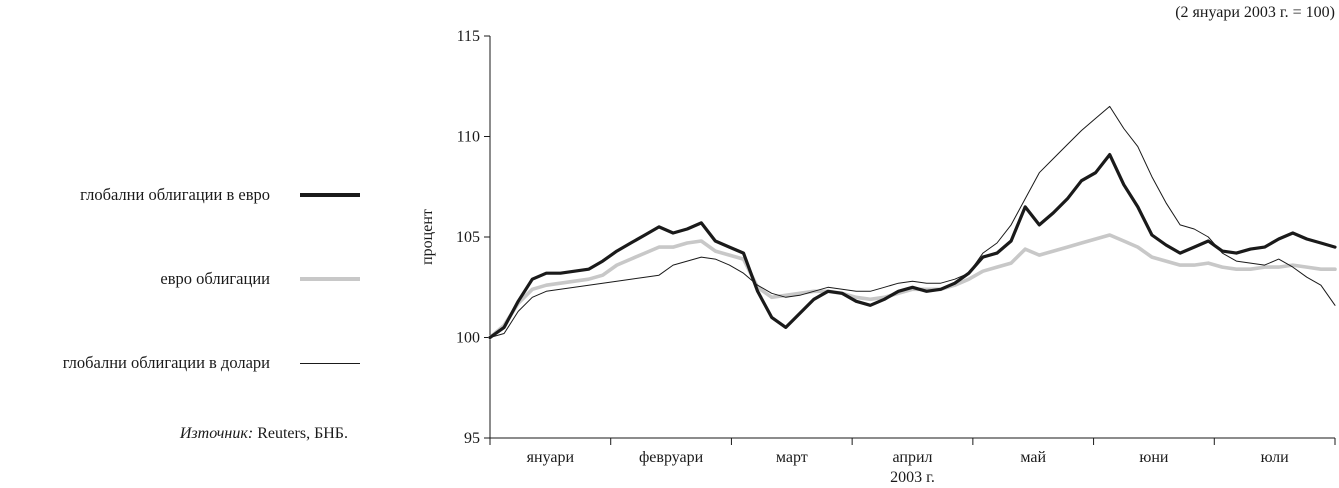  Describe the element at coordinates (551, 457) in the screenshot. I see `x-tick-label: януари` at that location.